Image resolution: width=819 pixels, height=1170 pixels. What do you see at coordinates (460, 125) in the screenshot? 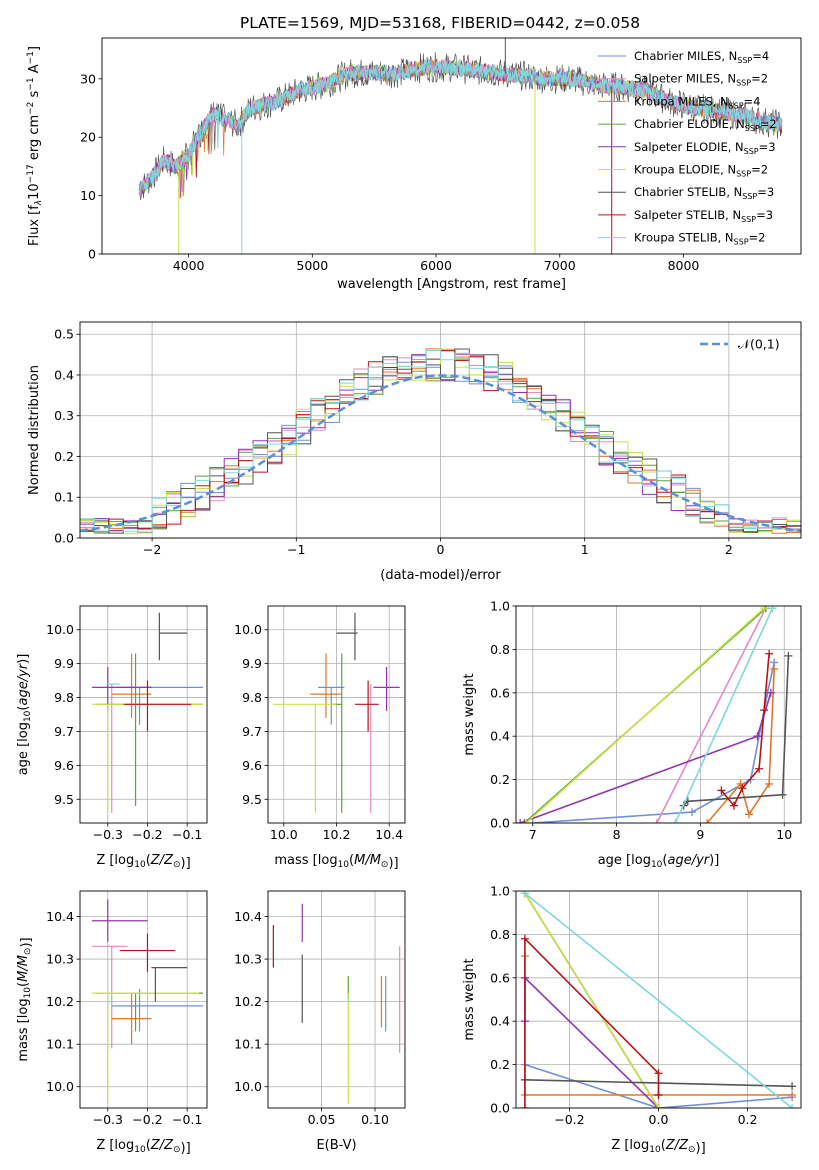
I see `spectrum-line` at bounding box center [460, 125].